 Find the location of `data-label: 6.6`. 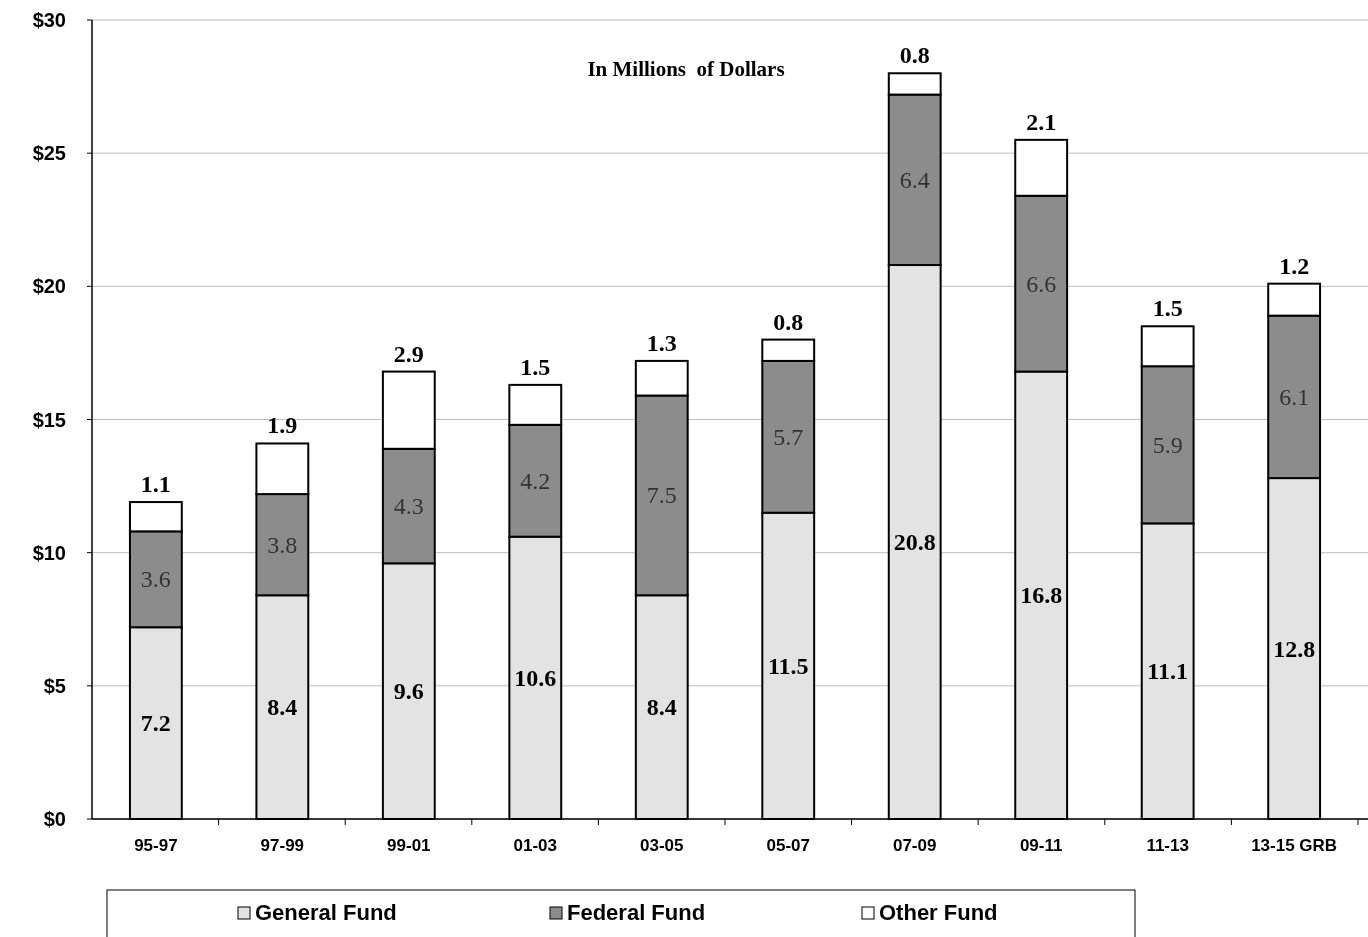

data-label: 6.6 is located at coordinates (1041, 283).